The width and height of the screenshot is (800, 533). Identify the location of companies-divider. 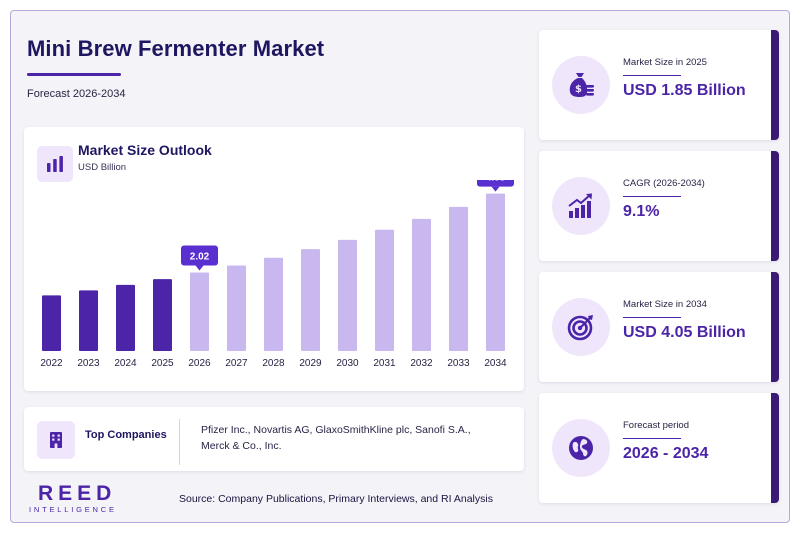
(179, 442).